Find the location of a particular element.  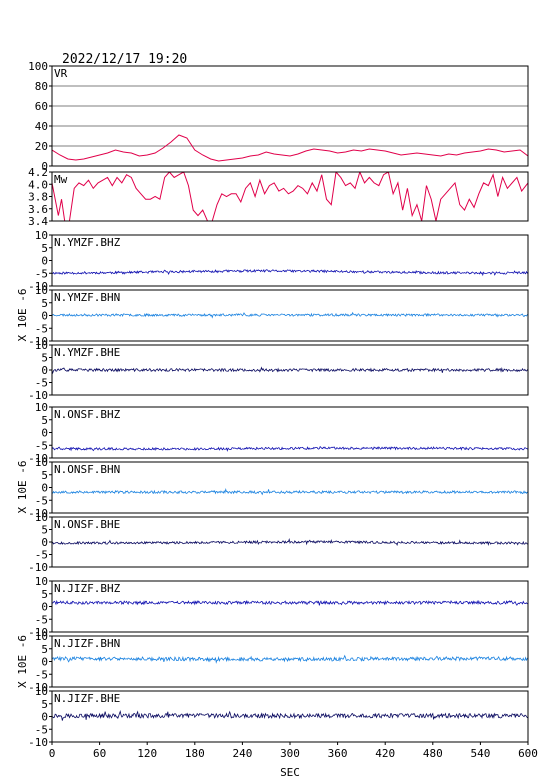

panel-label: N.YMZF.BHE is located at coordinates (87, 352).